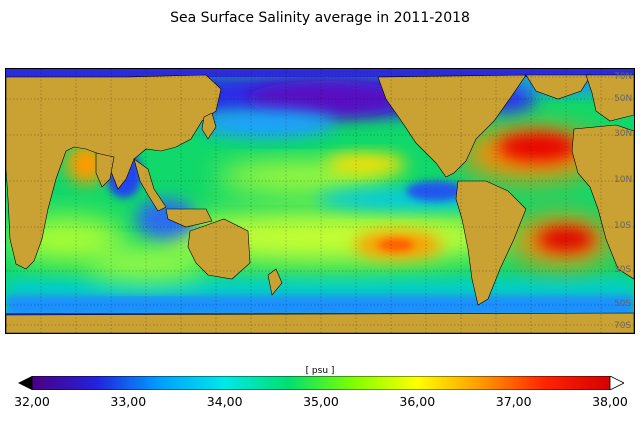 This screenshot has width=640, height=430. What do you see at coordinates (320, 371) in the screenshot?
I see `colorbar-unit: [ psu ]` at bounding box center [320, 371].